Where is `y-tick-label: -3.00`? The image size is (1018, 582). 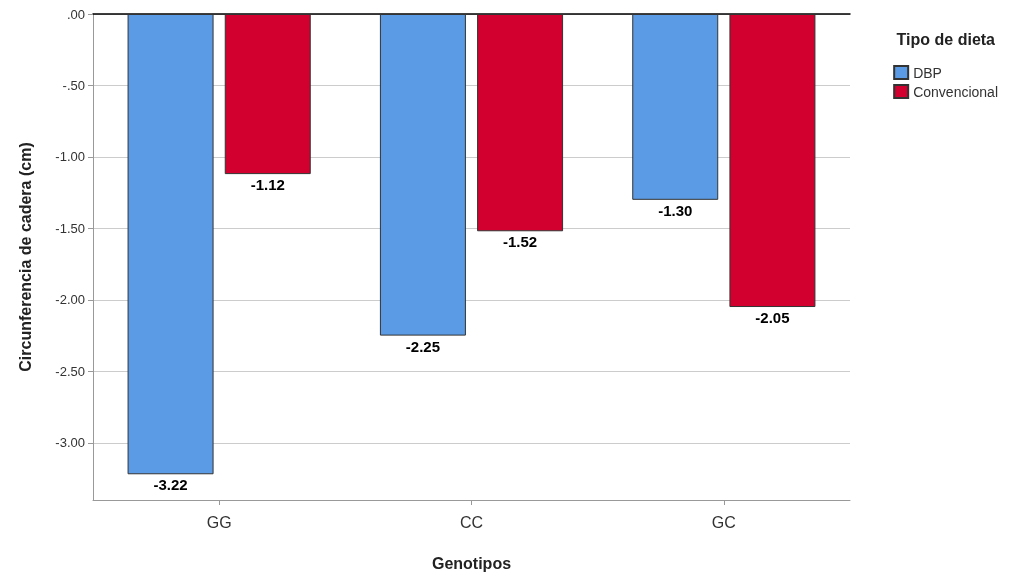 y-tick-label: -3.00 is located at coordinates (70, 443).